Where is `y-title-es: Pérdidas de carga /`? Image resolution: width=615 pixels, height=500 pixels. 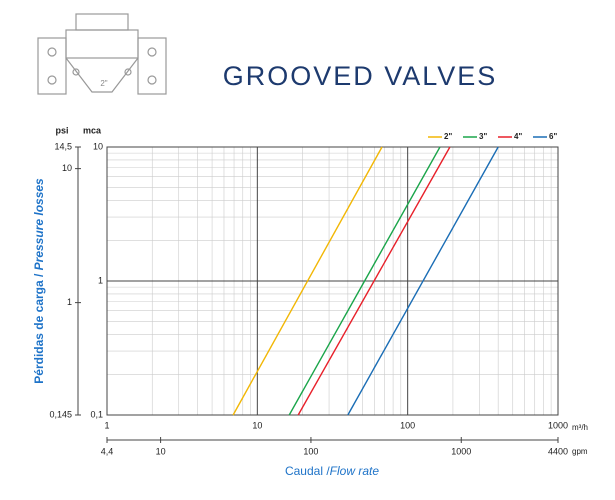 y-title-es: Pérdidas de carga / is located at coordinates (39, 326).